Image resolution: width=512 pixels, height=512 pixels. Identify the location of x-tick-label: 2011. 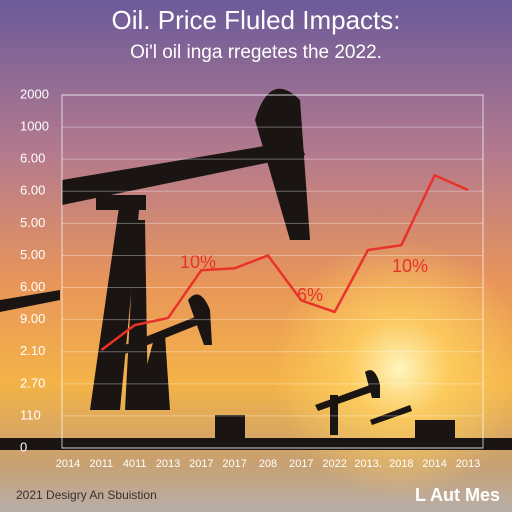
(102, 464).